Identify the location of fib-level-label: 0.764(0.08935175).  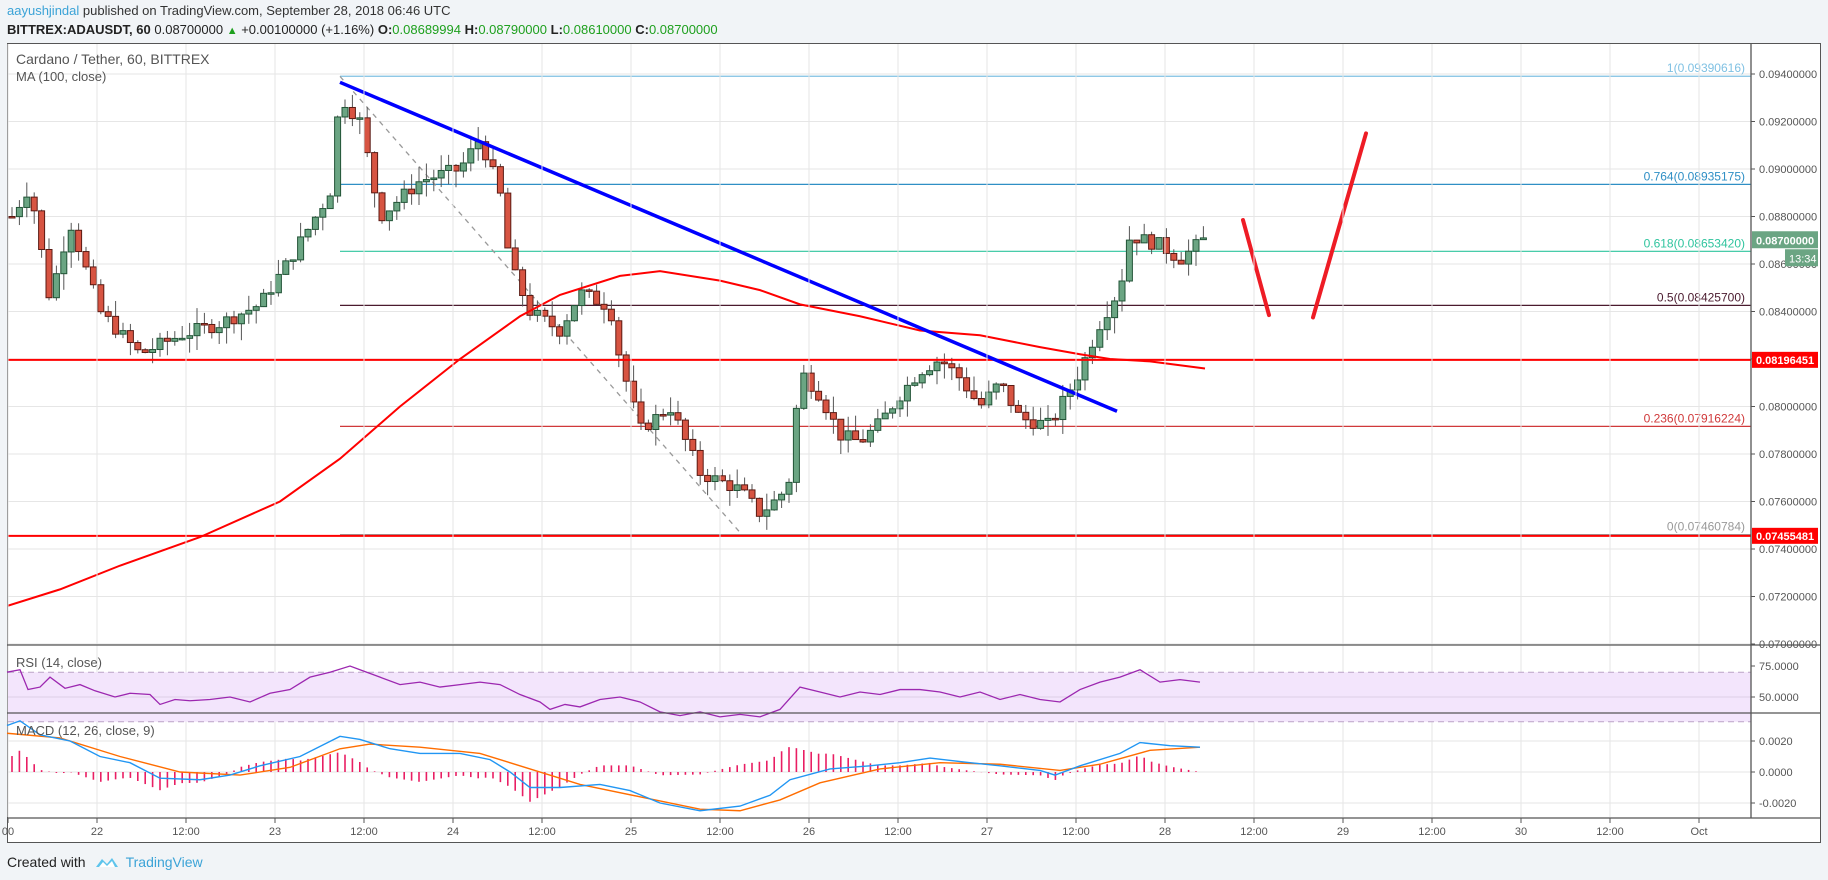
(1694, 176).